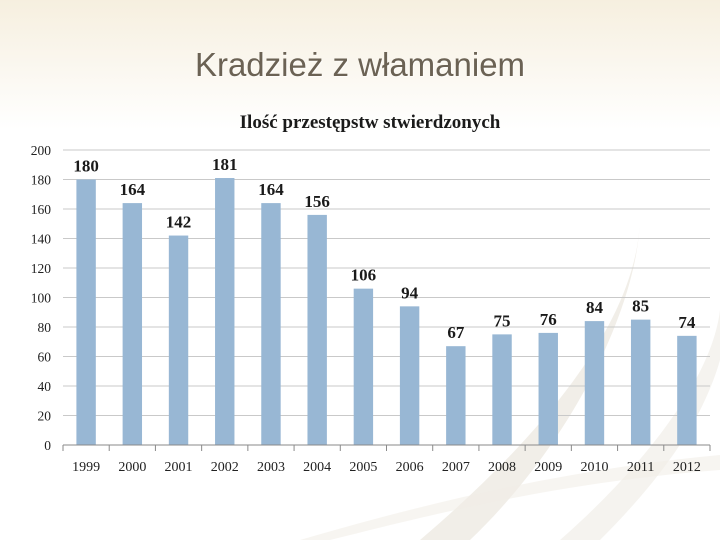  Describe the element at coordinates (363, 366) in the screenshot. I see `bar-2005` at that location.